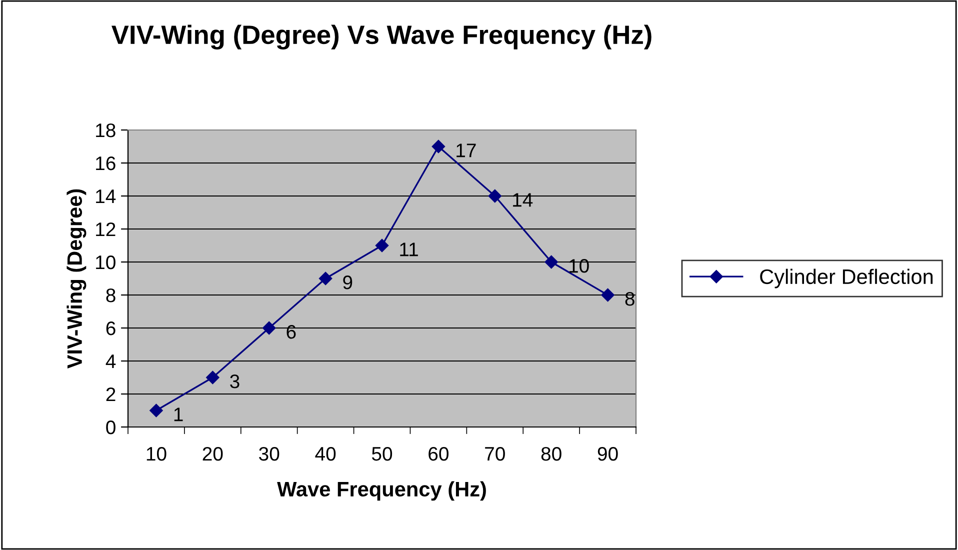 This screenshot has width=958, height=550. I want to click on x-tick-label: 10, so click(156, 453).